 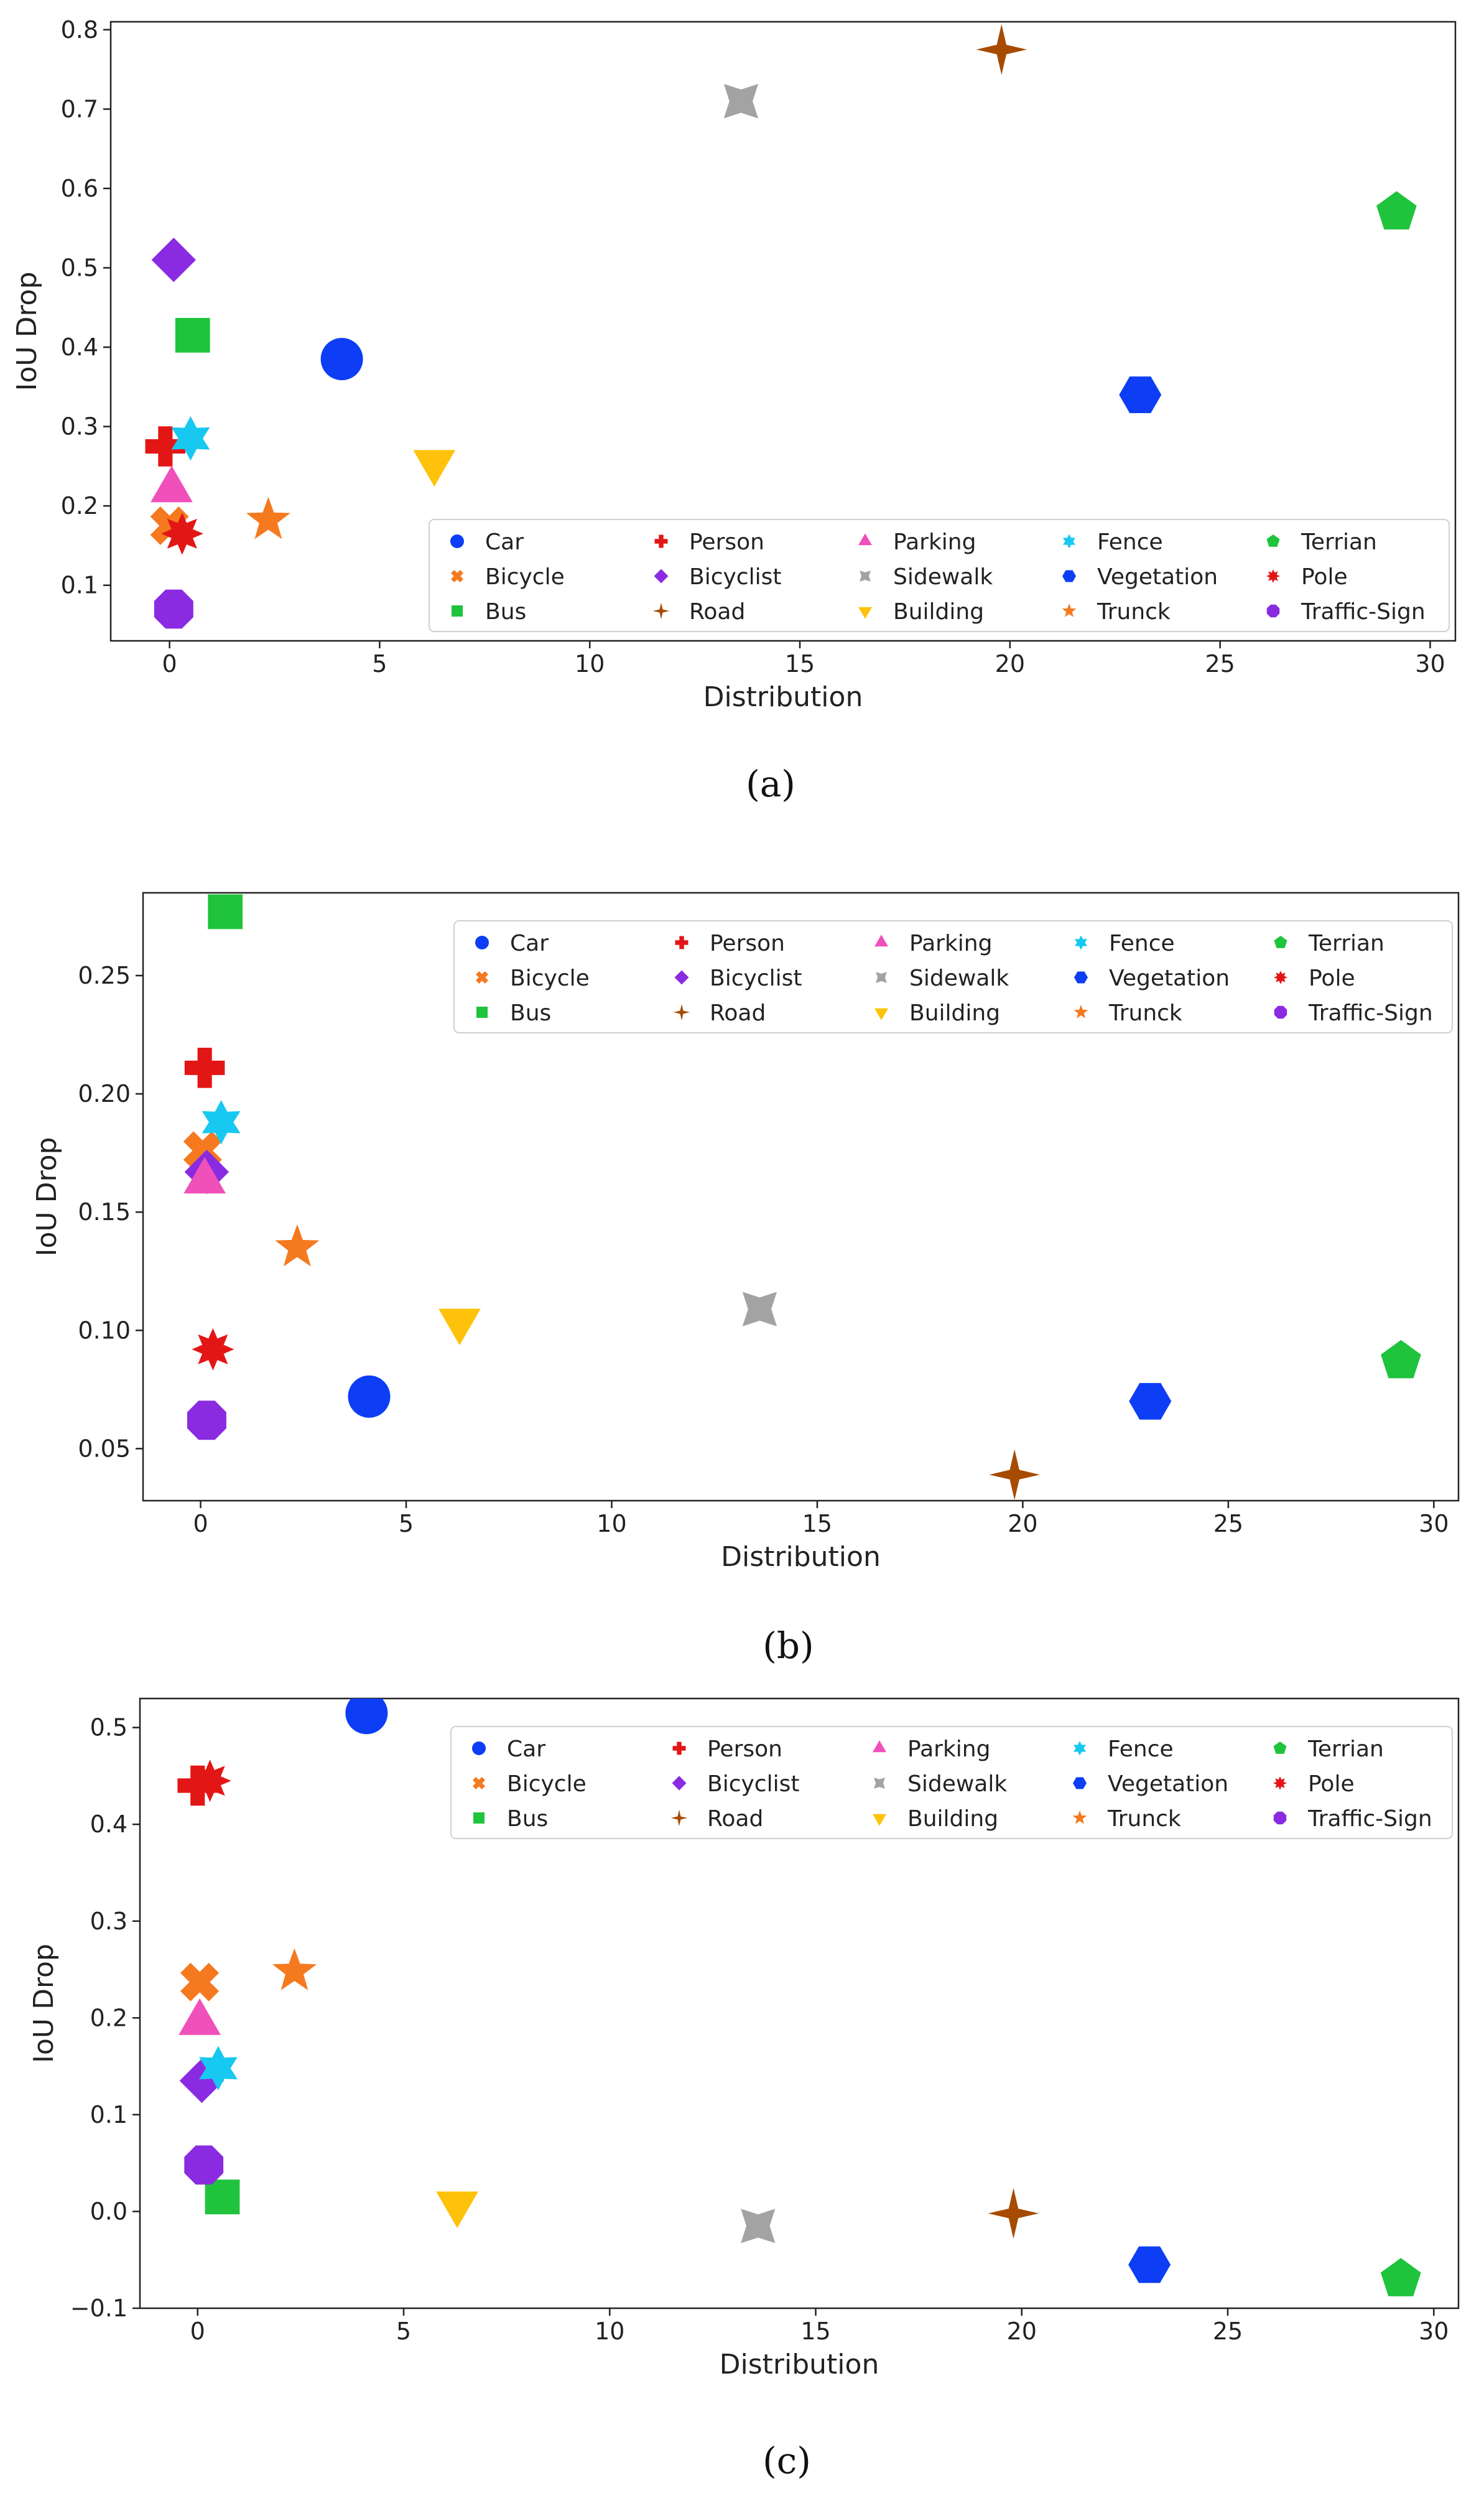 What do you see at coordinates (738, 1013) in the screenshot?
I see `legend-label-road: Road` at bounding box center [738, 1013].